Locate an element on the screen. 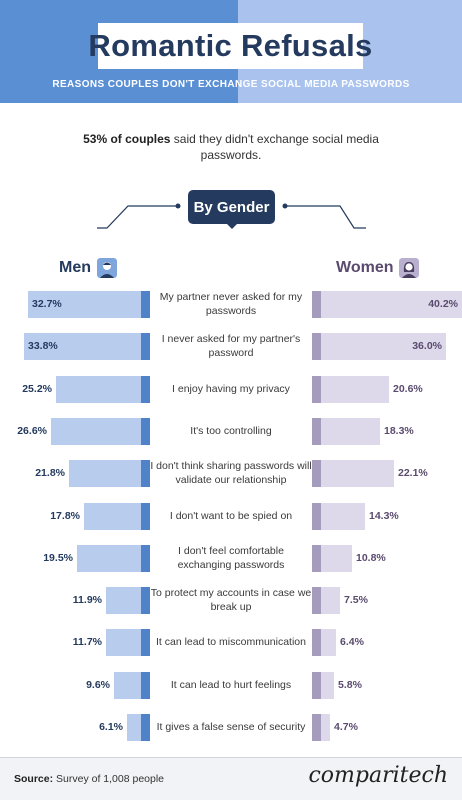  legend-men: Men is located at coordinates (88, 268).